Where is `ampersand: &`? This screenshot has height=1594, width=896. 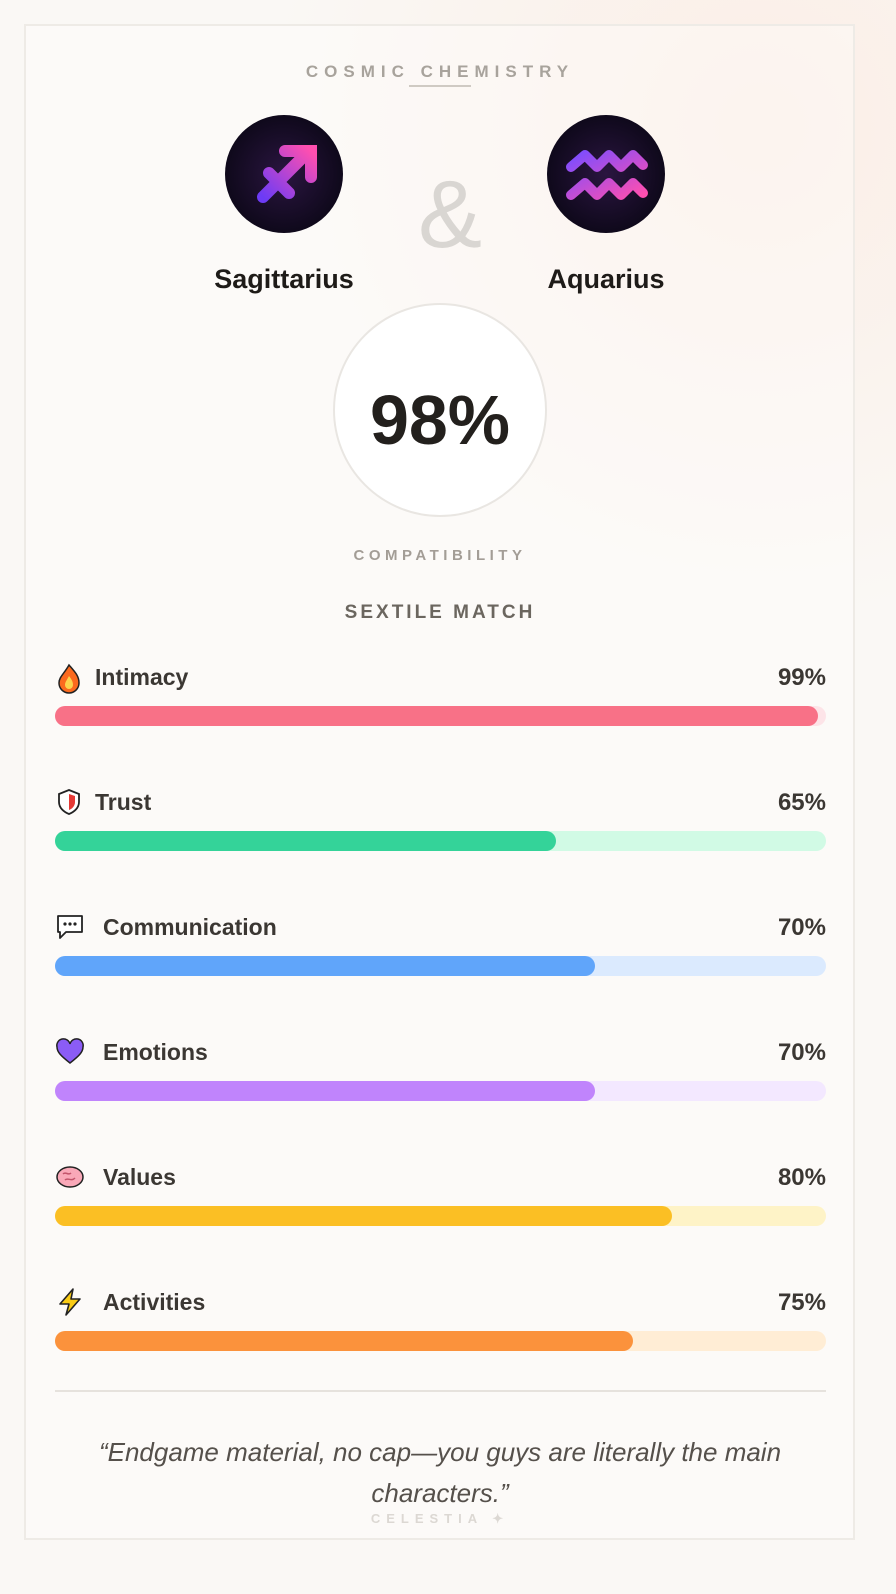 ampersand: & is located at coordinates (450, 214).